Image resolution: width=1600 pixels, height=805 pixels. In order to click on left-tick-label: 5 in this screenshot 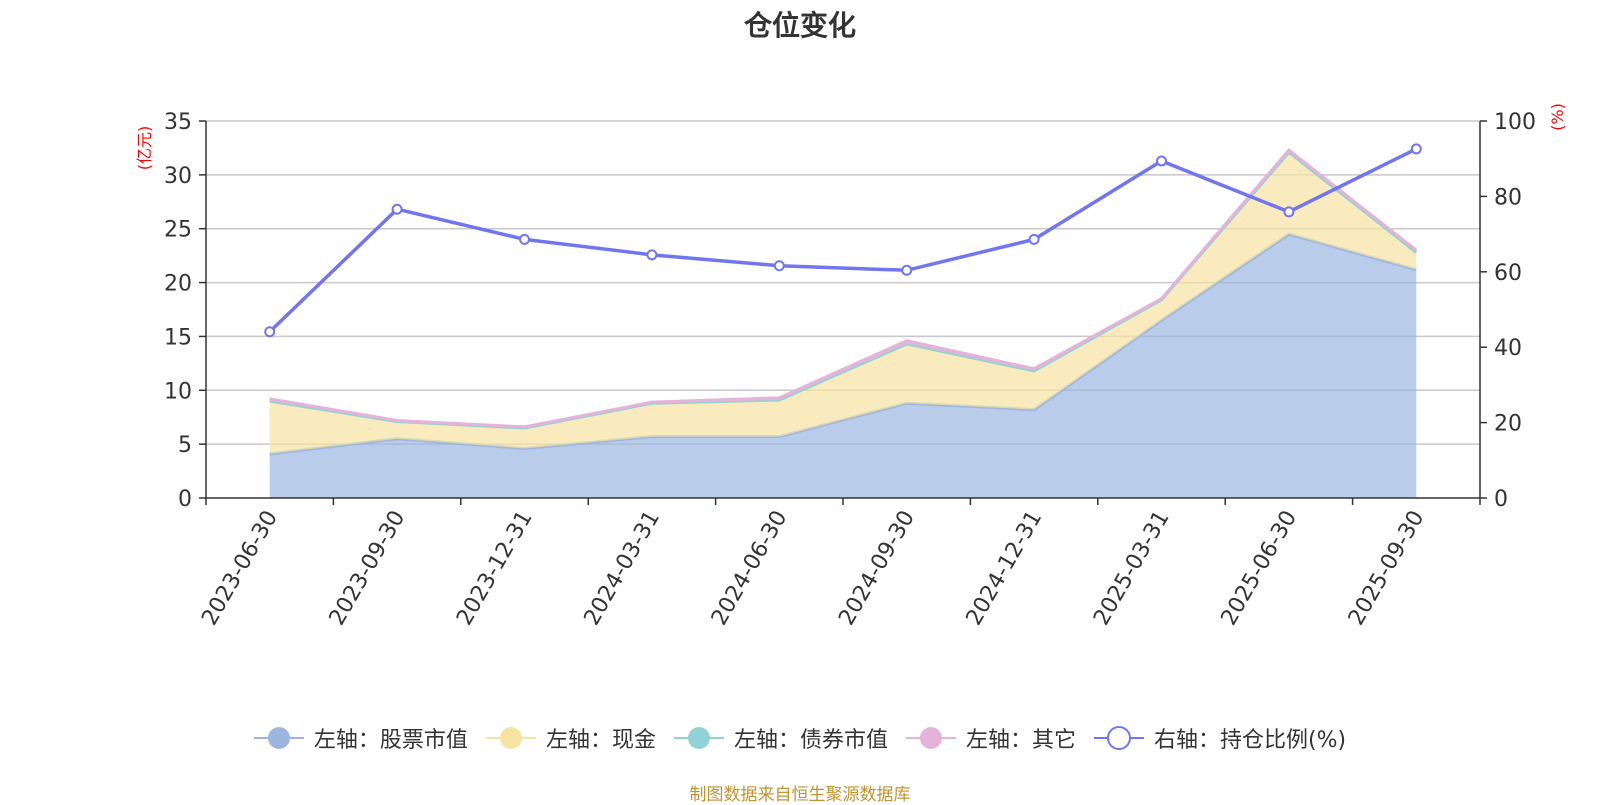, I will do `click(185, 445)`.